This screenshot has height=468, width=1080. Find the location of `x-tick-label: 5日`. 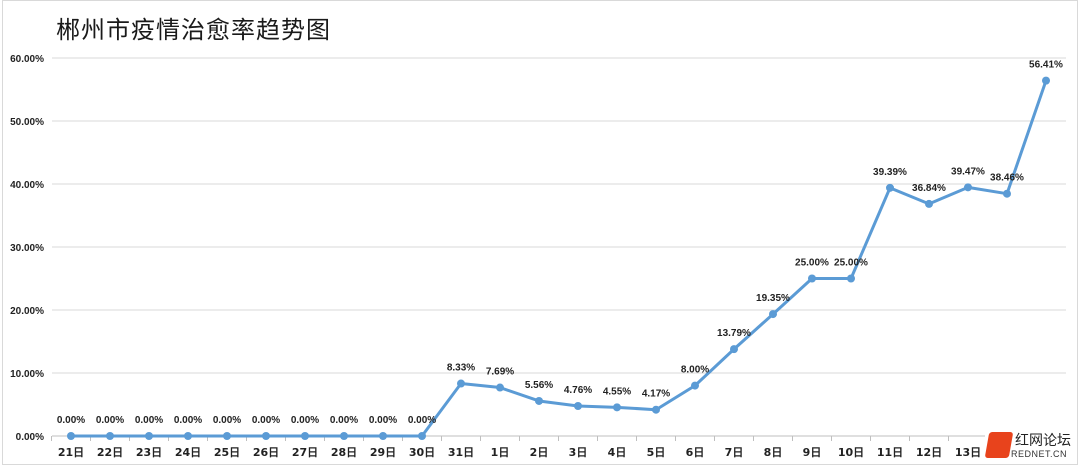

x-tick-label: 5日 is located at coordinates (656, 452).